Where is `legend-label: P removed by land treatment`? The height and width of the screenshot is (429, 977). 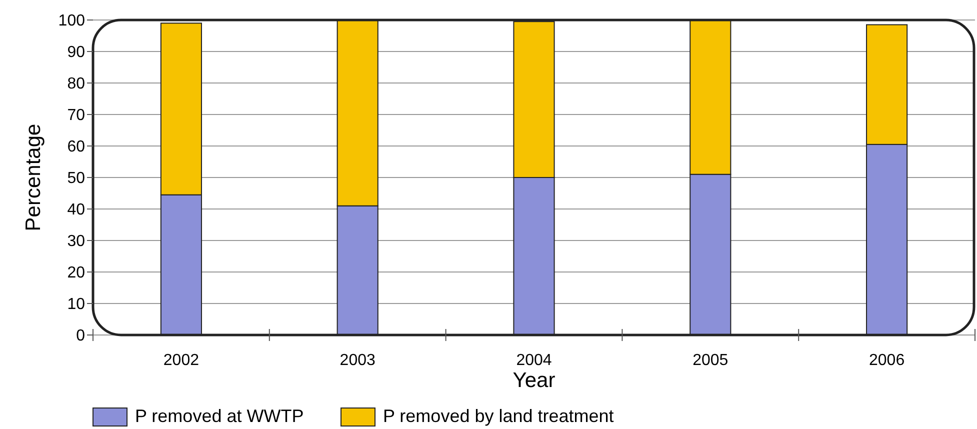
legend-label: P removed by land treatment is located at coordinates (498, 416).